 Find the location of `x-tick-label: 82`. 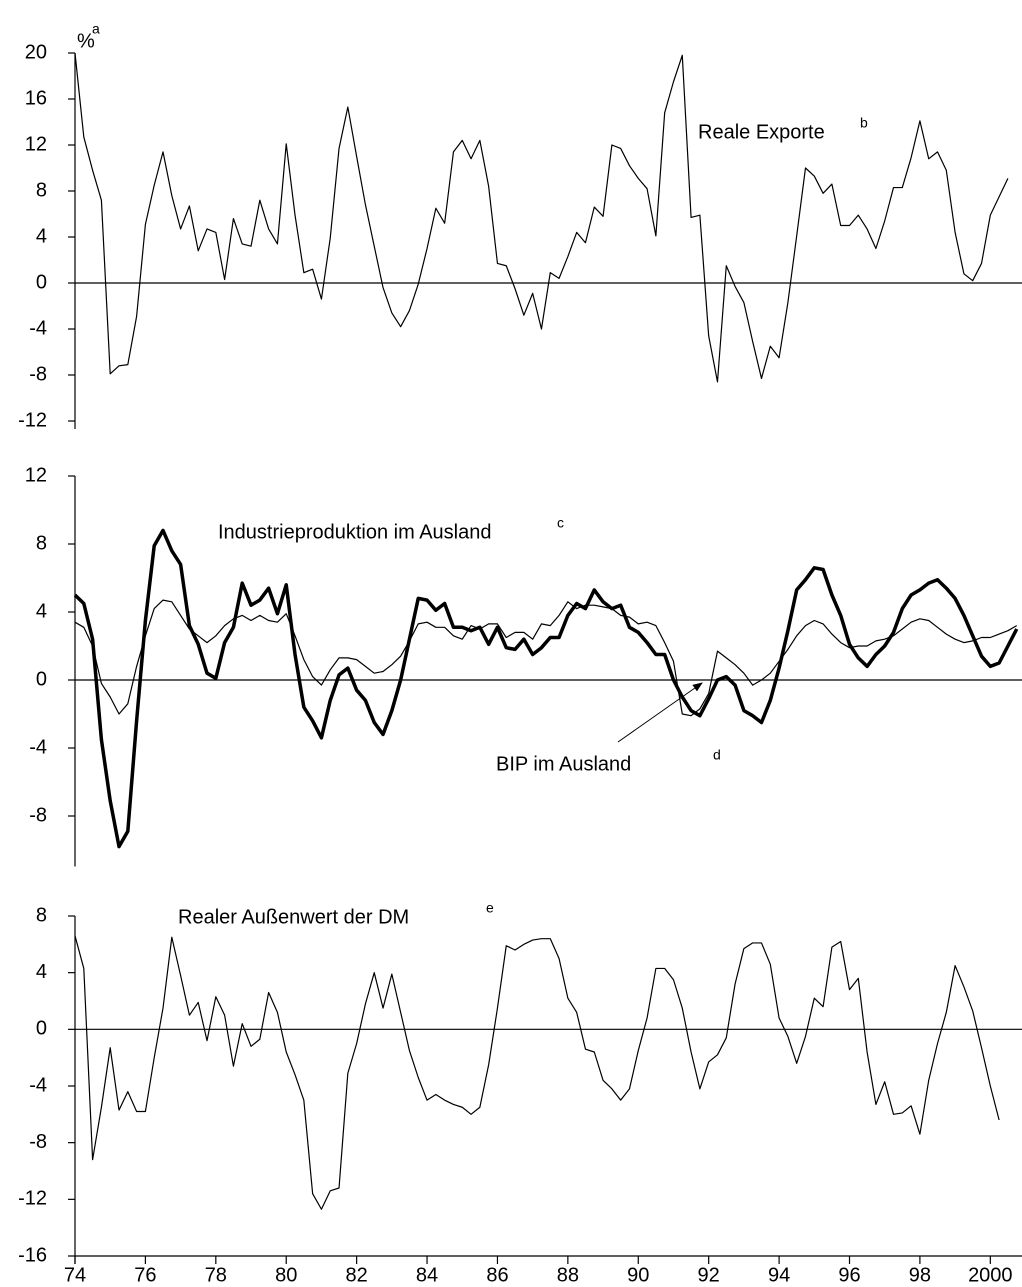

x-tick-label: 82 is located at coordinates (357, 1275).